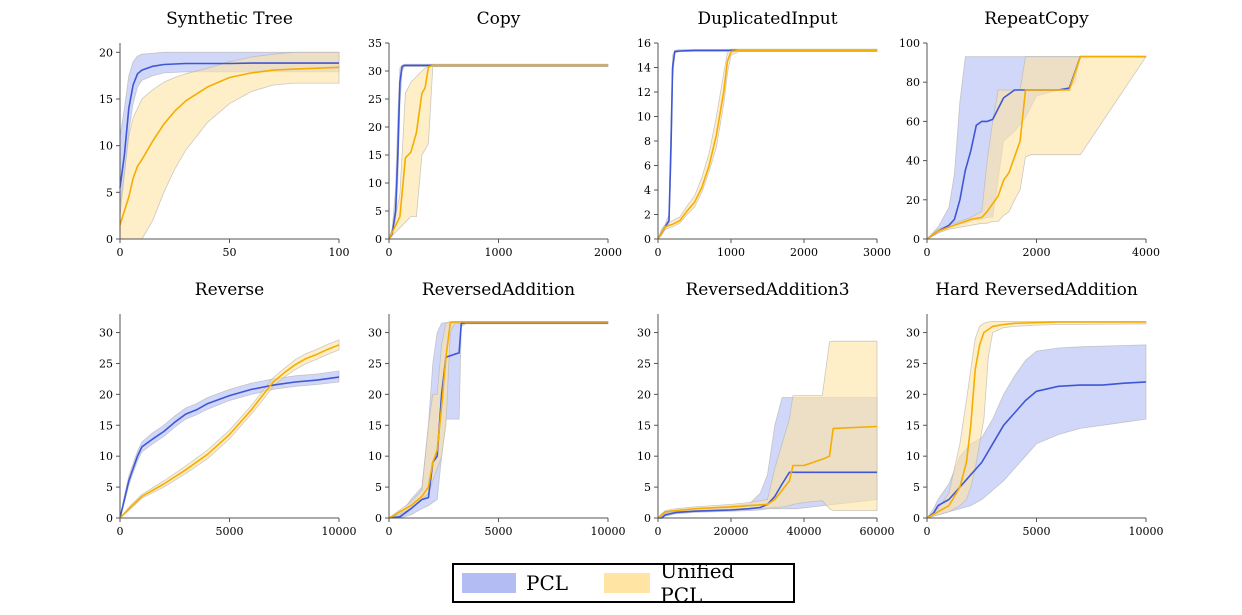  I want to click on chart-title: Hard ReversedAddition, so click(1036, 290).